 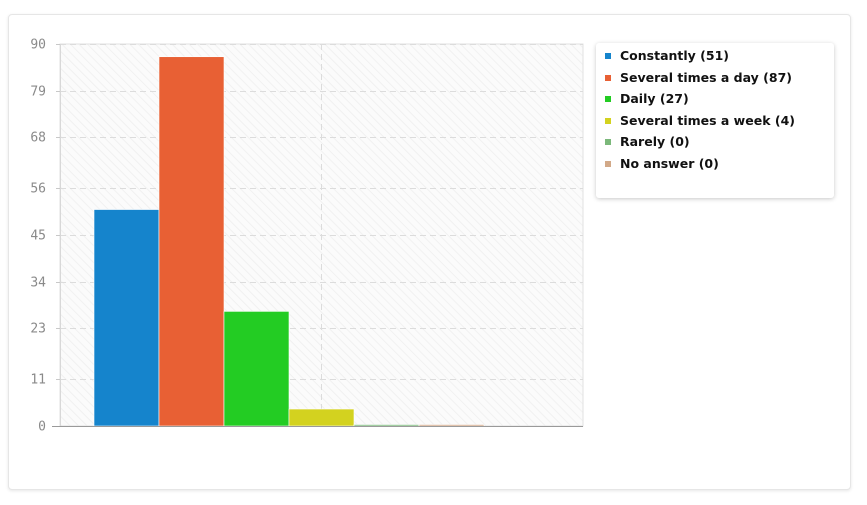 What do you see at coordinates (38, 283) in the screenshot?
I see `y-tick-label: 34` at bounding box center [38, 283].